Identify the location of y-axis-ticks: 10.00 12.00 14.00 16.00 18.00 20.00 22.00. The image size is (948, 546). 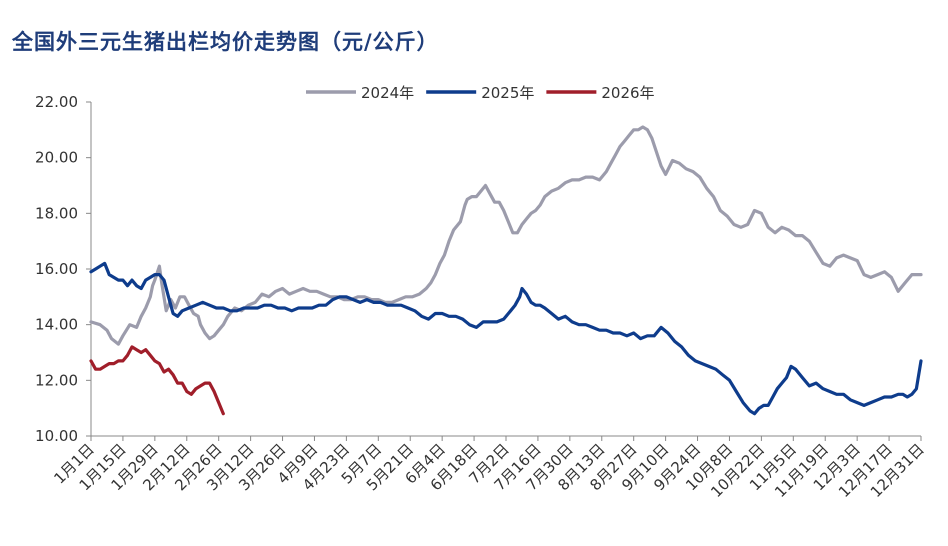
(63, 269).